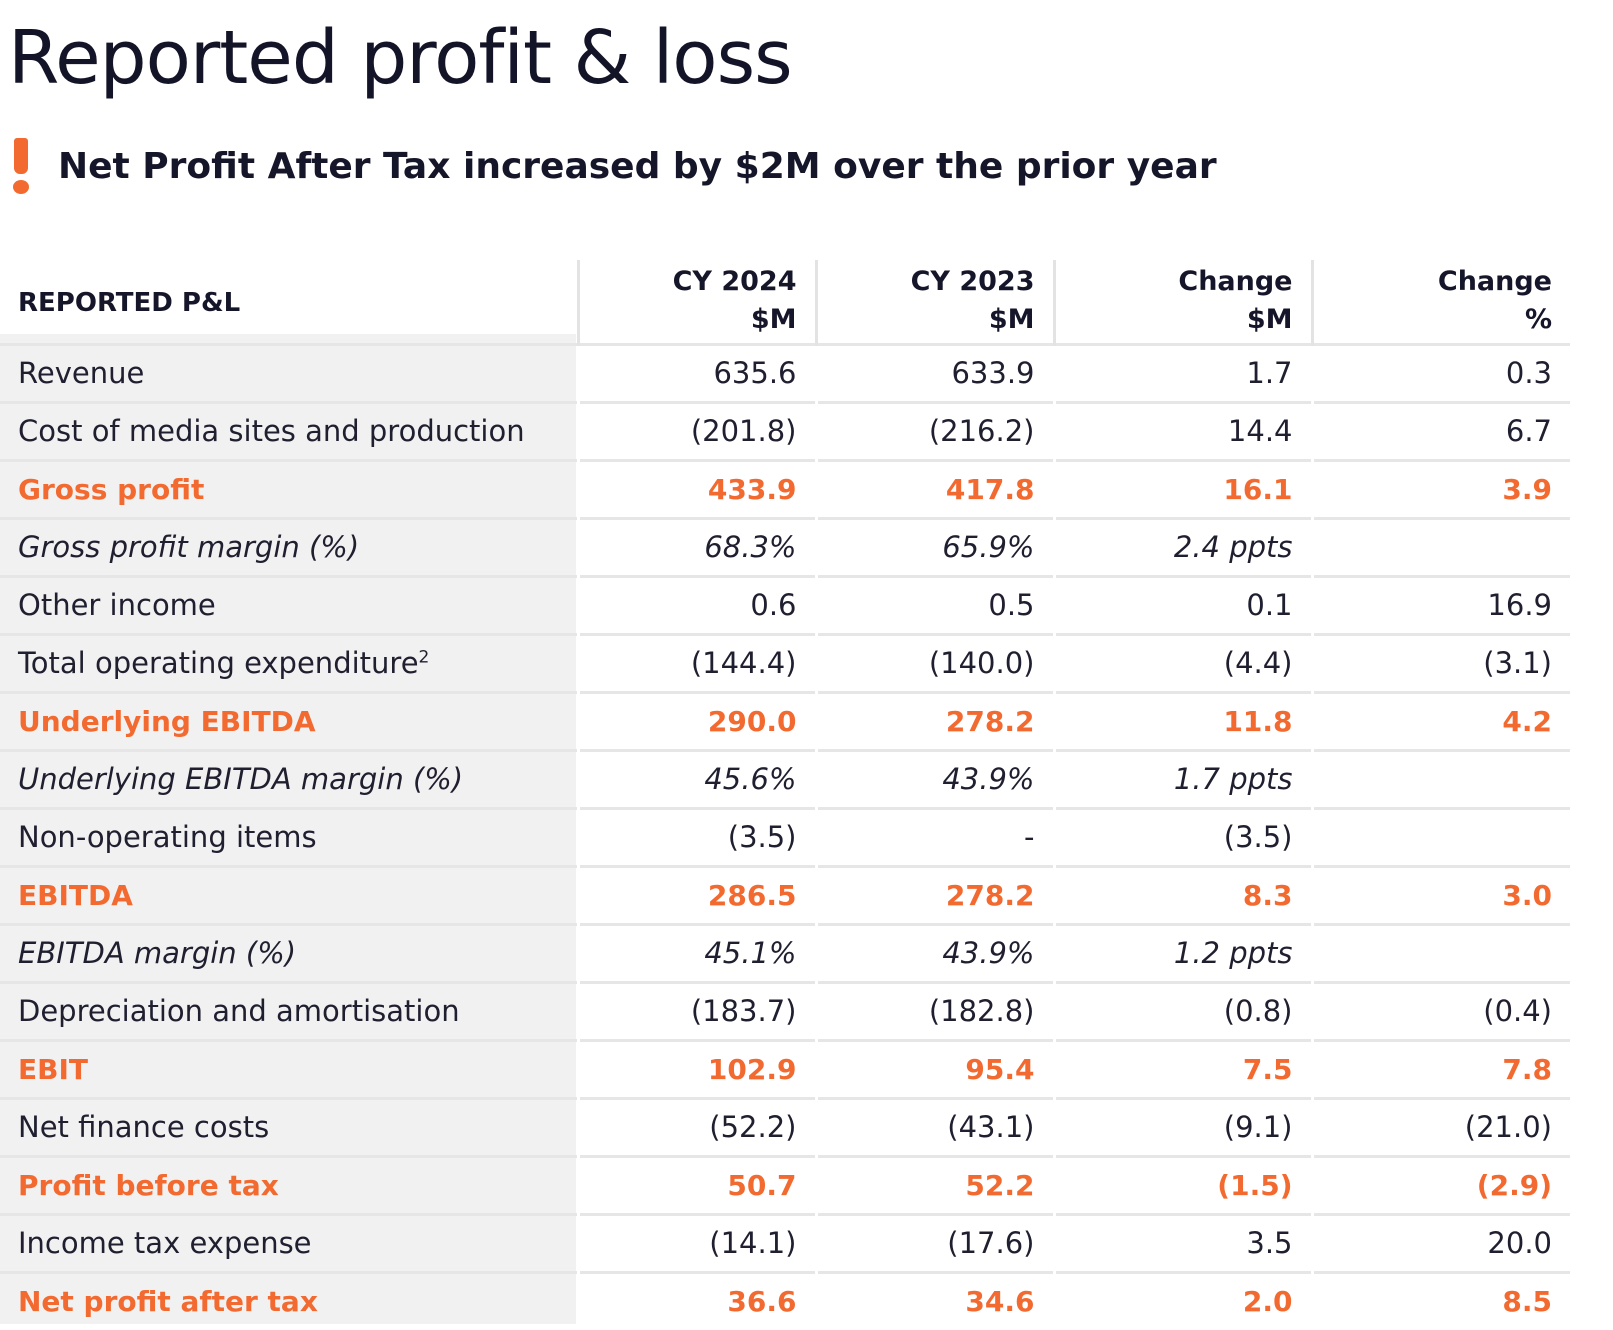 This screenshot has height=1330, width=1613. What do you see at coordinates (1182, 836) in the screenshot?
I see `cell-change: (3.5)` at bounding box center [1182, 836].